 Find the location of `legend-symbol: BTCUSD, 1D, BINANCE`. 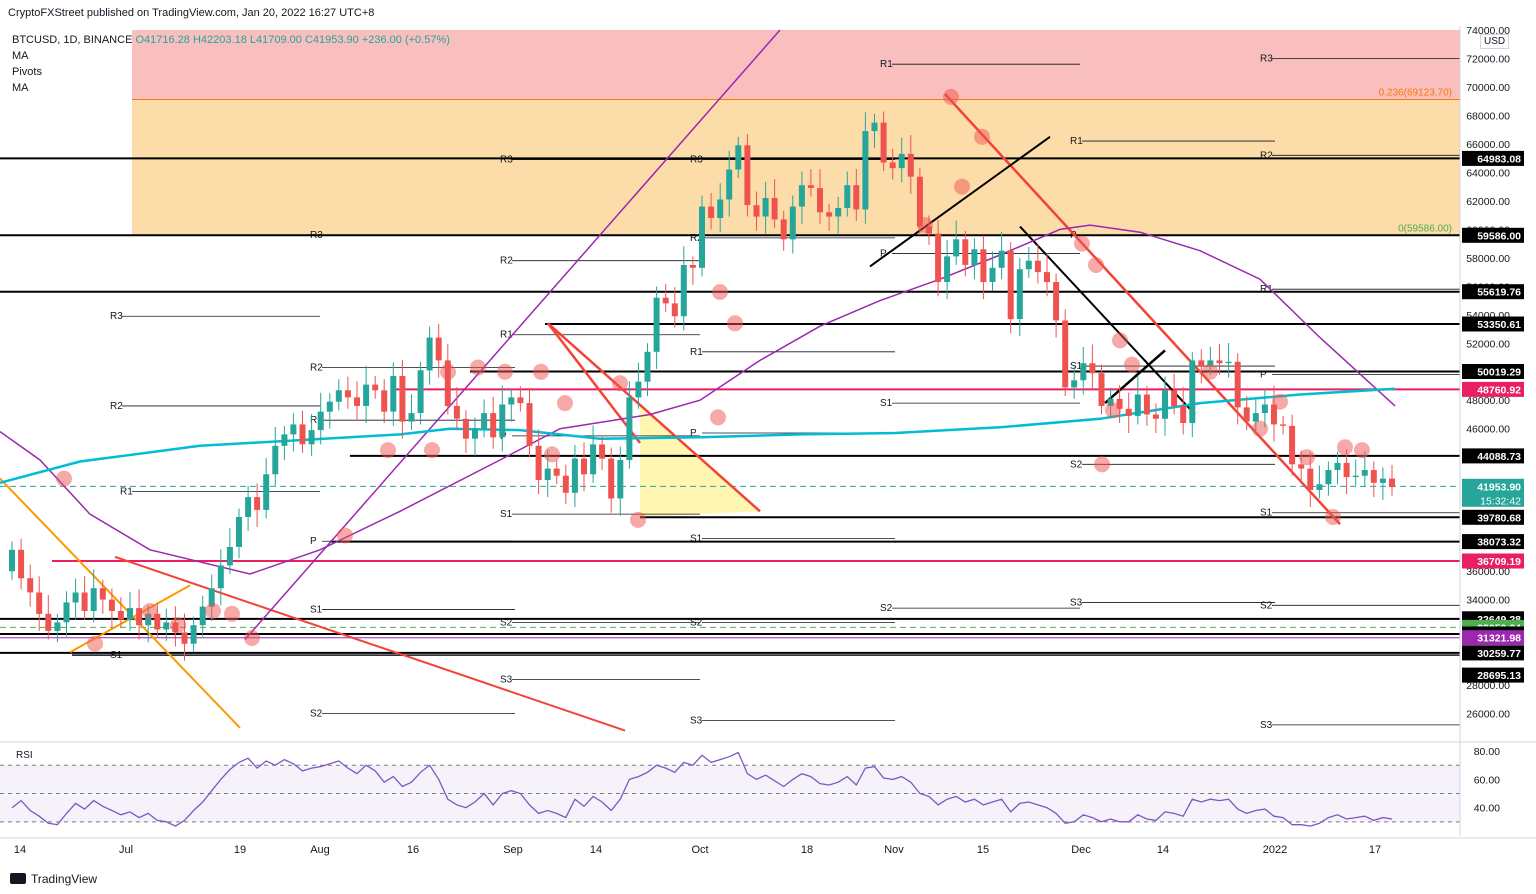

legend-symbol: BTCUSD, 1D, BINANCE is located at coordinates (72, 40).